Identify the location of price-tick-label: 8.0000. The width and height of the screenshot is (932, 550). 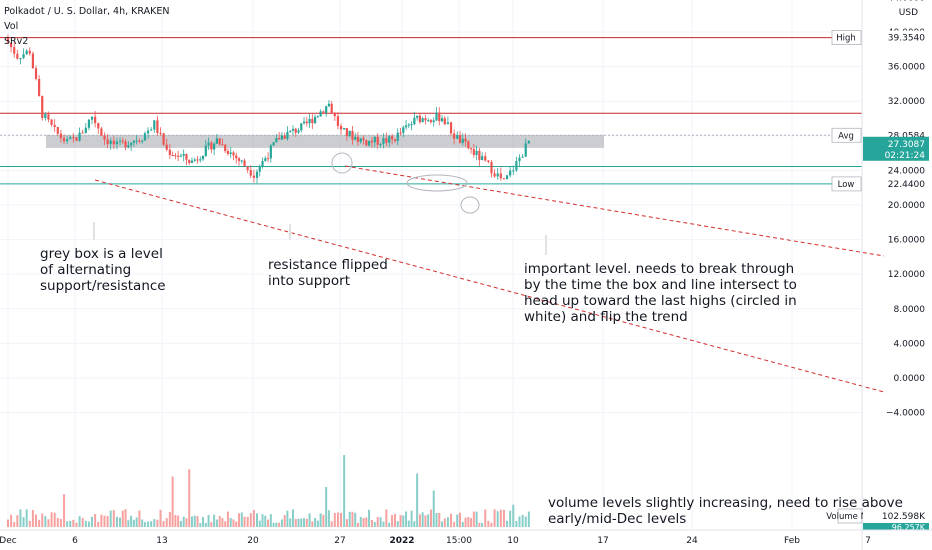
(910, 310).